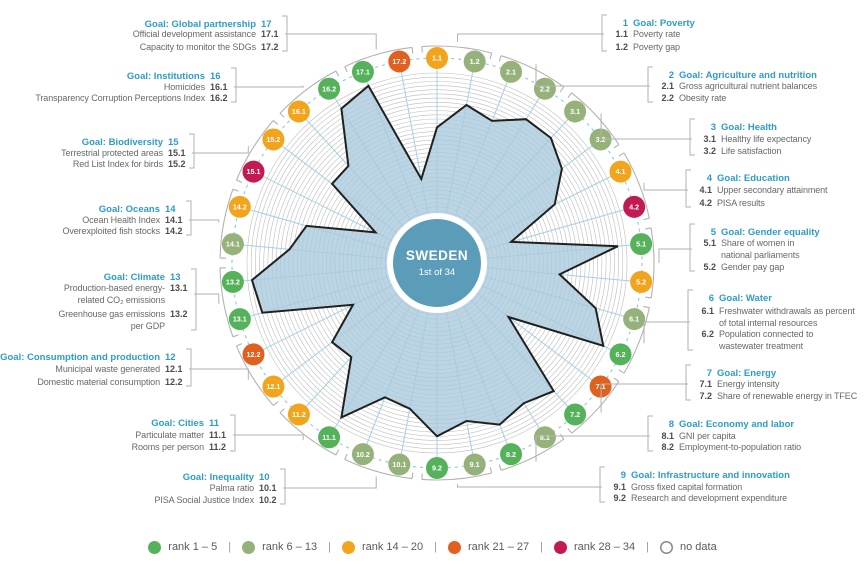 The width and height of the screenshot is (865, 569). What do you see at coordinates (437, 58) in the screenshot?
I see `indicator-dot-circle-1.1` at bounding box center [437, 58].